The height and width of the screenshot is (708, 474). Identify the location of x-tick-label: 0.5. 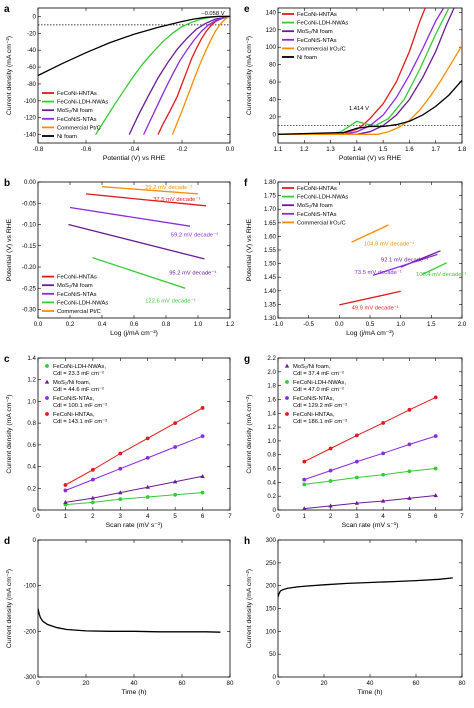
(370, 324).